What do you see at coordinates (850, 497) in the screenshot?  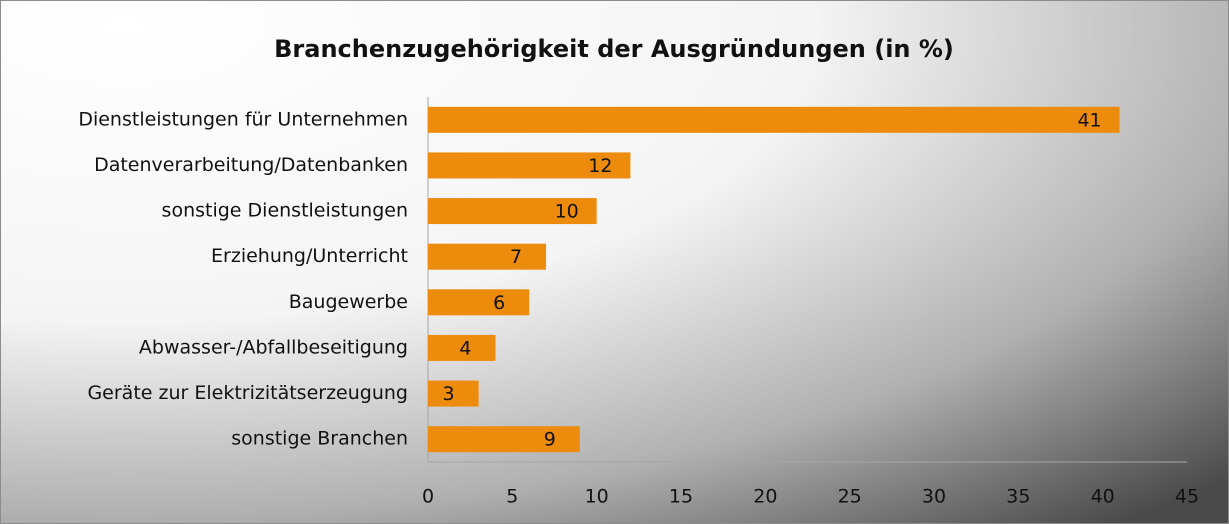 I see `x-tick-label: 25` at bounding box center [850, 497].